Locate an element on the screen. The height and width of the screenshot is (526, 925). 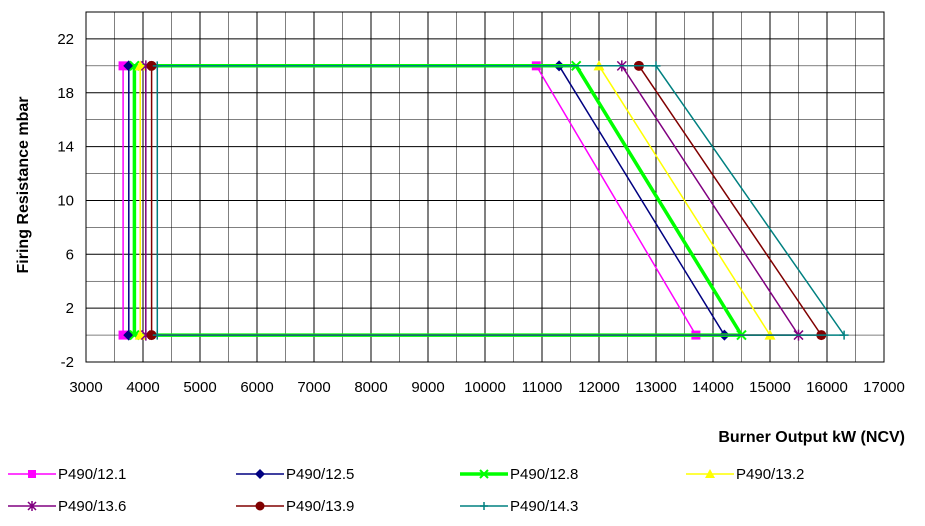
x-tick-label: 7000 is located at coordinates (313, 387).